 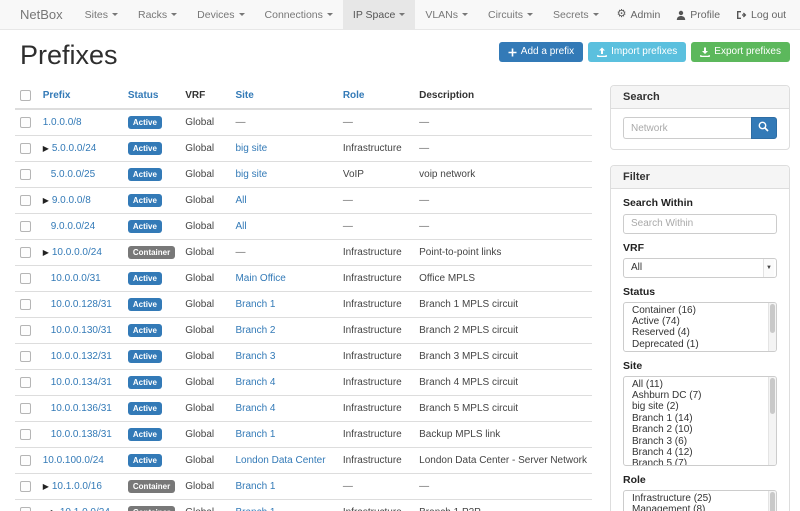 I want to click on site-link: Branch 3, so click(x=255, y=356).